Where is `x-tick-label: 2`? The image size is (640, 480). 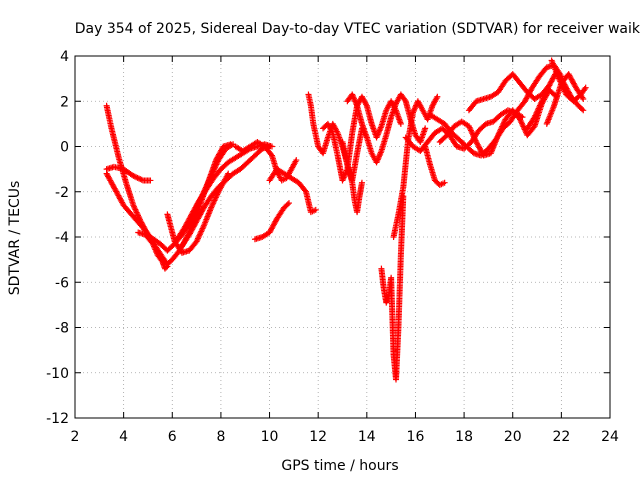
x-tick-label: 2 is located at coordinates (75, 437).